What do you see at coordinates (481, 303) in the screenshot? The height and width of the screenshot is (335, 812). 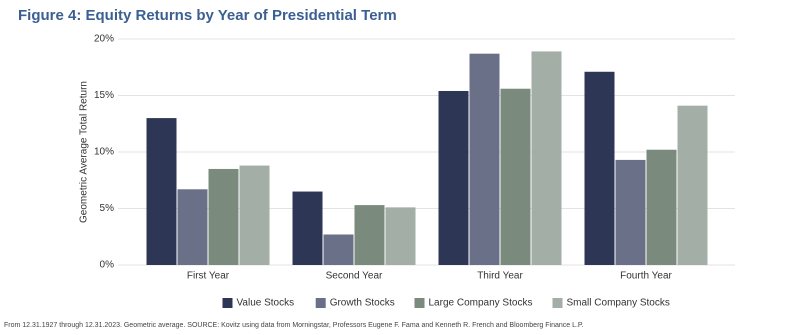 I see `legend-label: Large Company Stocks` at bounding box center [481, 303].